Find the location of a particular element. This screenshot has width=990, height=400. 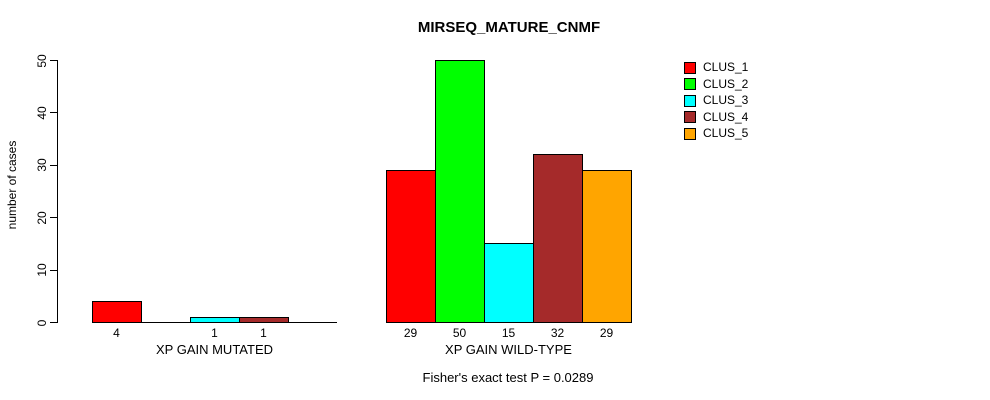

y-axis-title: number of cases is located at coordinates (12, 185).